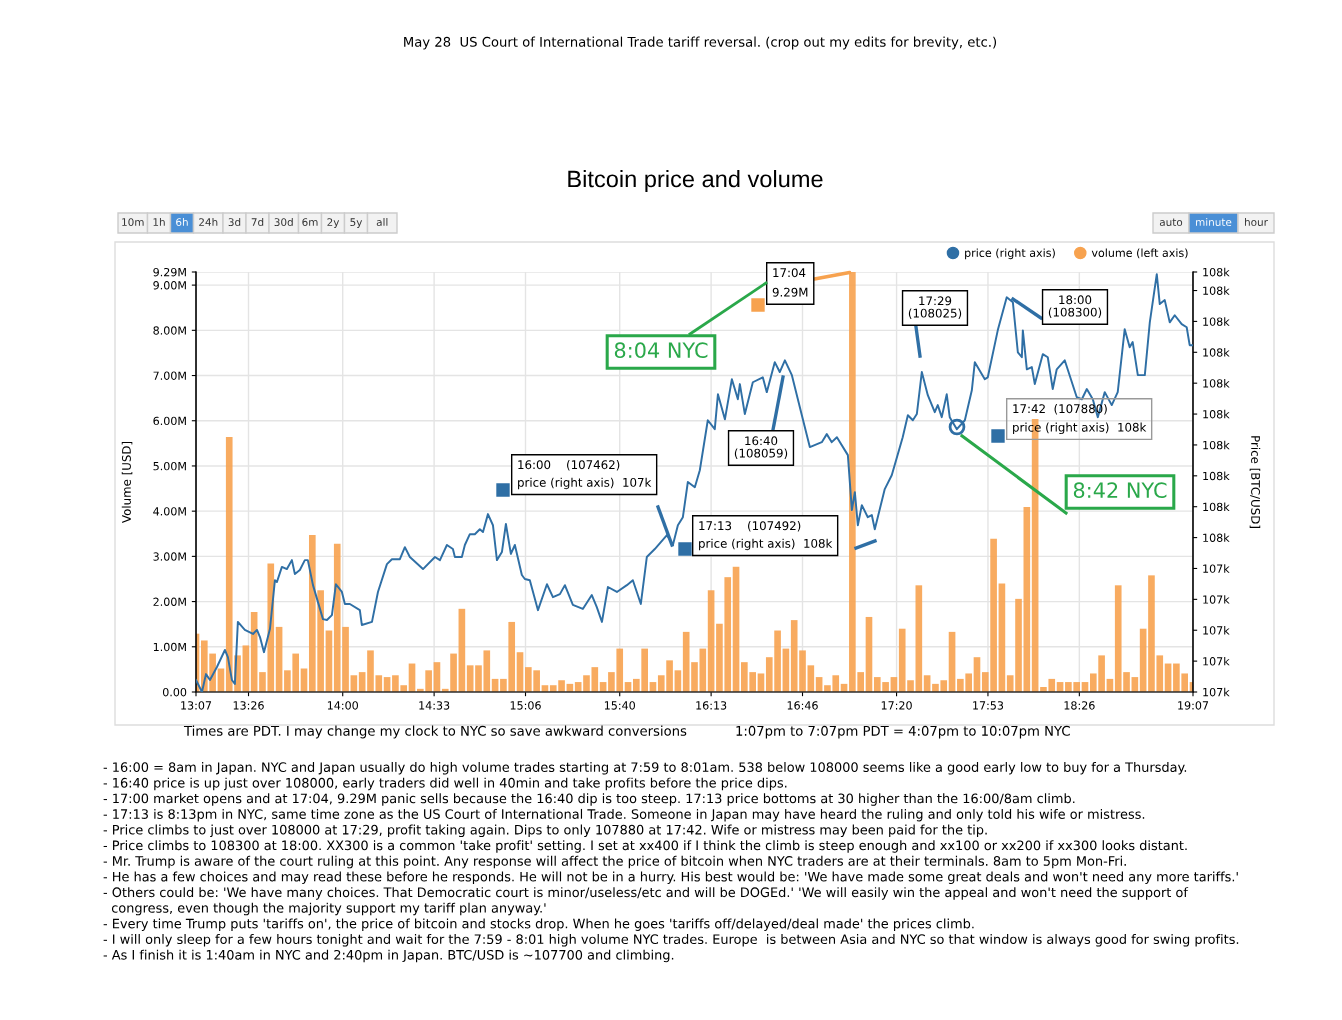 The height and width of the screenshot is (1020, 1342). What do you see at coordinates (435, 732) in the screenshot?
I see `text: Times are PDT. I may change my clock to NYC so save awkward conversions` at bounding box center [435, 732].